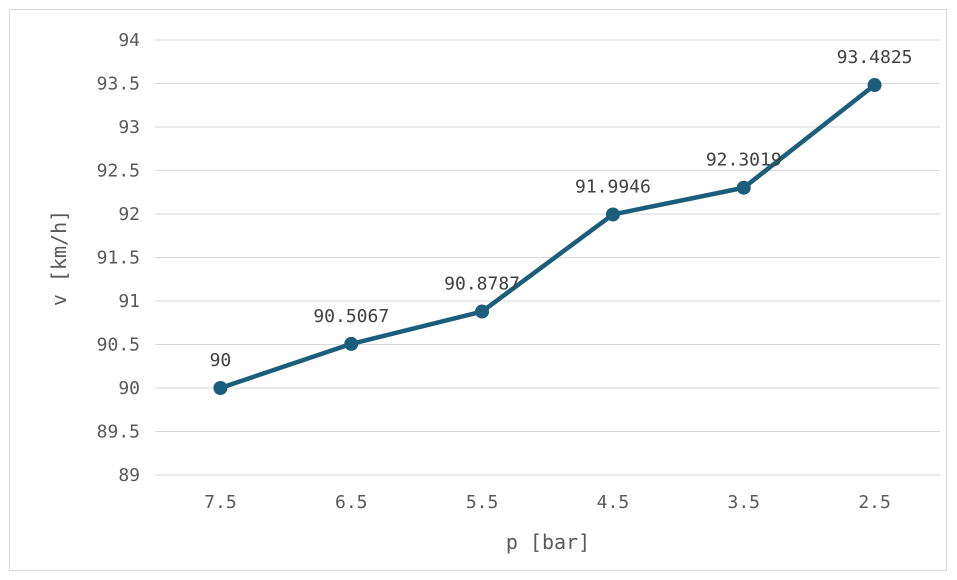  What do you see at coordinates (118, 171) in the screenshot?
I see `y-tick-label: 92.5` at bounding box center [118, 171].